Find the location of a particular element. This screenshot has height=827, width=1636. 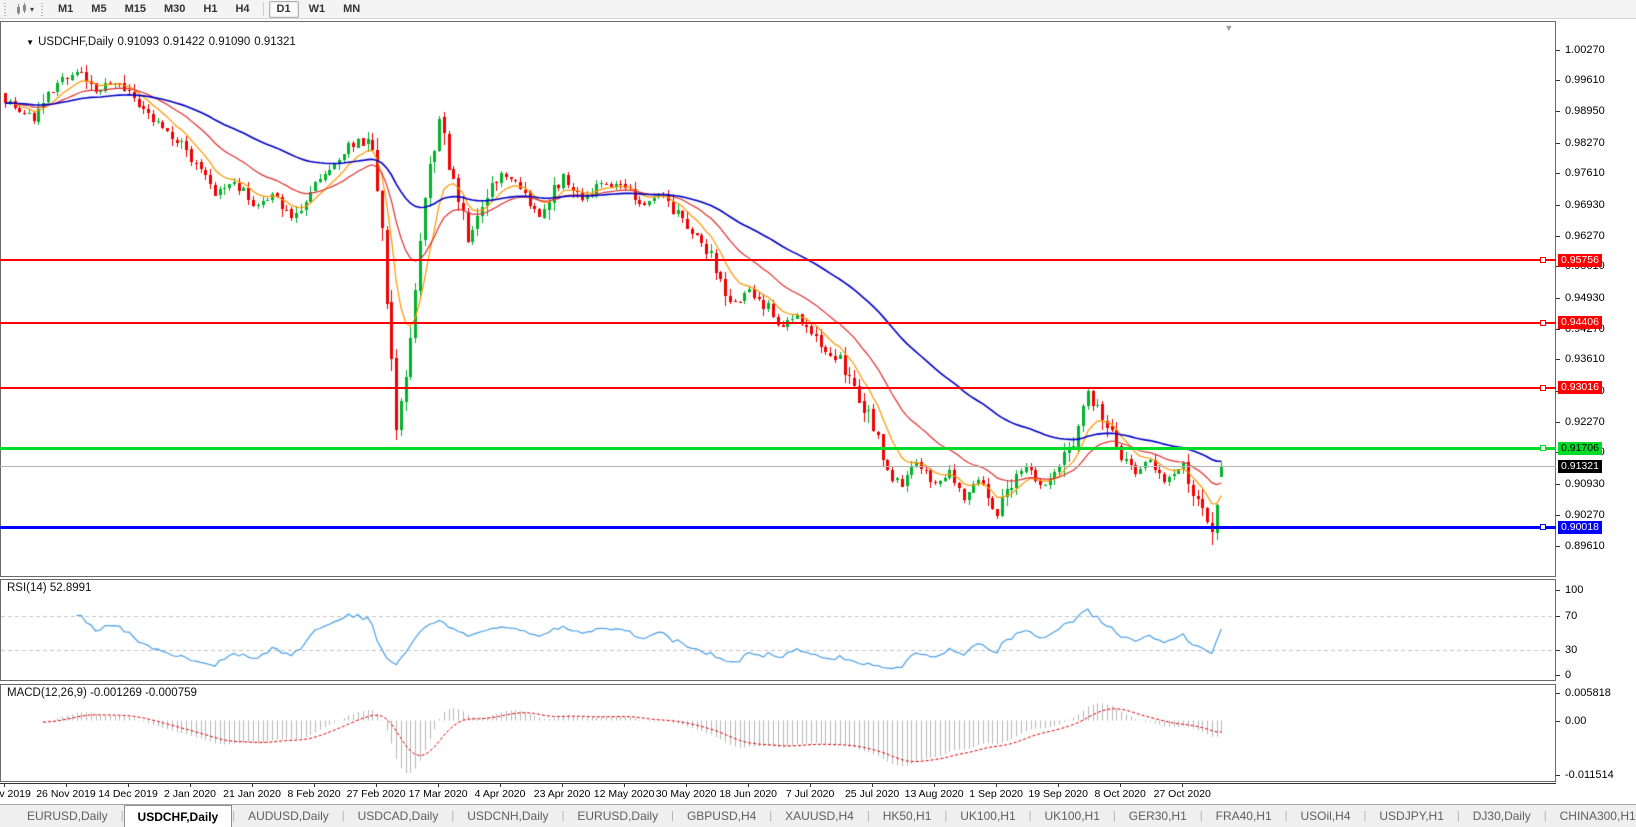

chart-type-icon: ▾ is located at coordinates (24, 9).